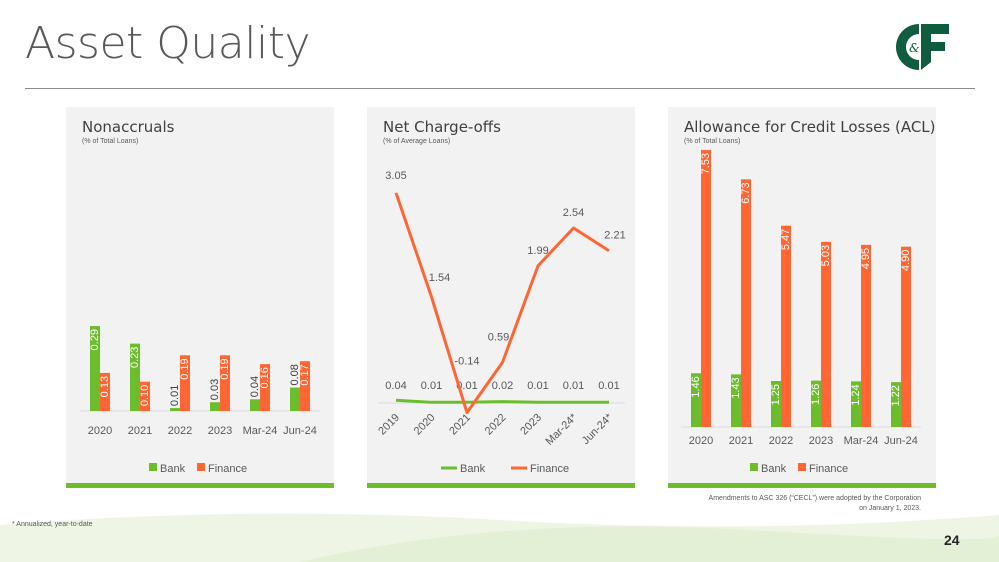  Describe the element at coordinates (466, 362) in the screenshot. I see `data-label: -0.14` at that location.